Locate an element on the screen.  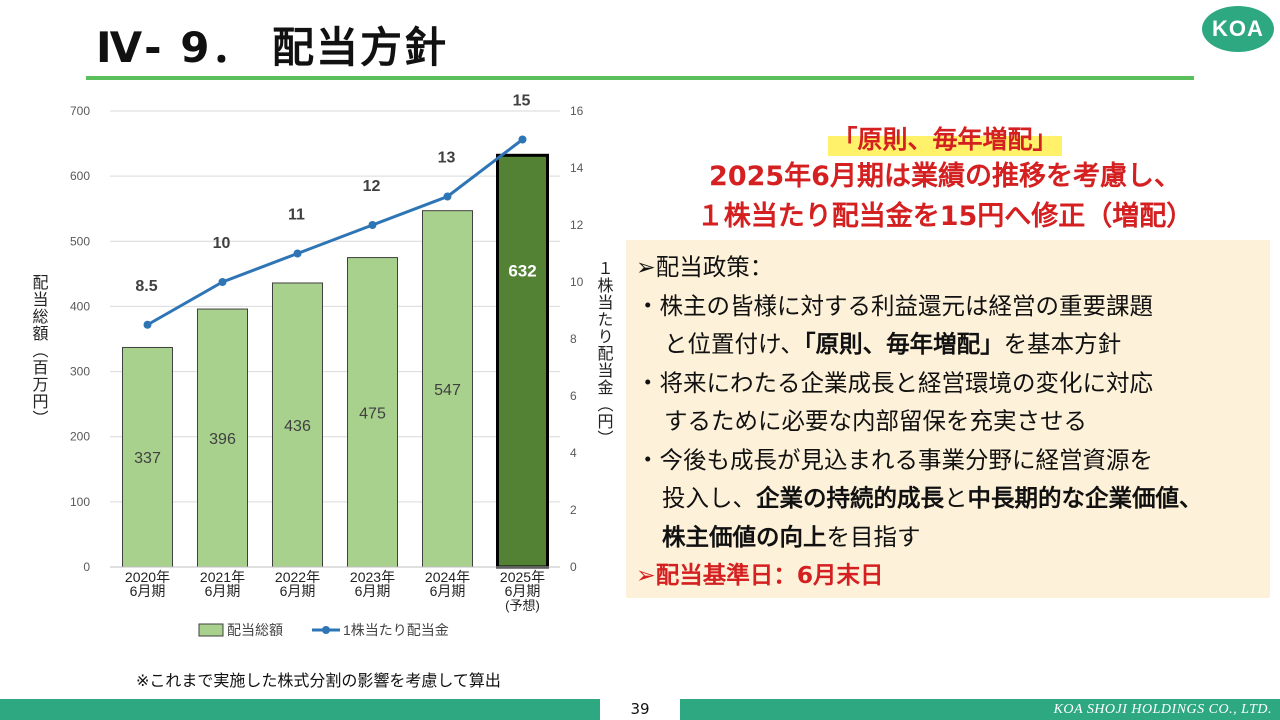
footer-bar: 39 KOA SHOJI HOLDINGS CO., LTD. is located at coordinates (640, 709).